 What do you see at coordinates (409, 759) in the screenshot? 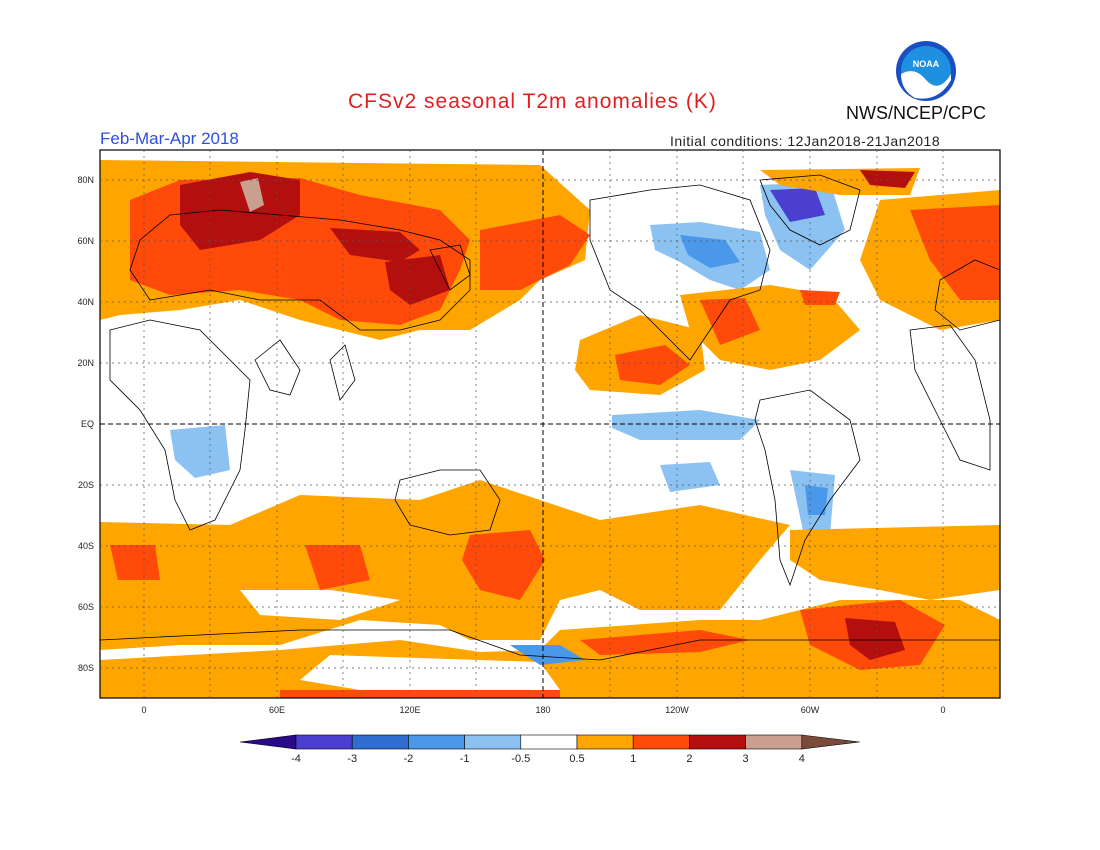
I see `colorbar-label: -2` at bounding box center [409, 759].